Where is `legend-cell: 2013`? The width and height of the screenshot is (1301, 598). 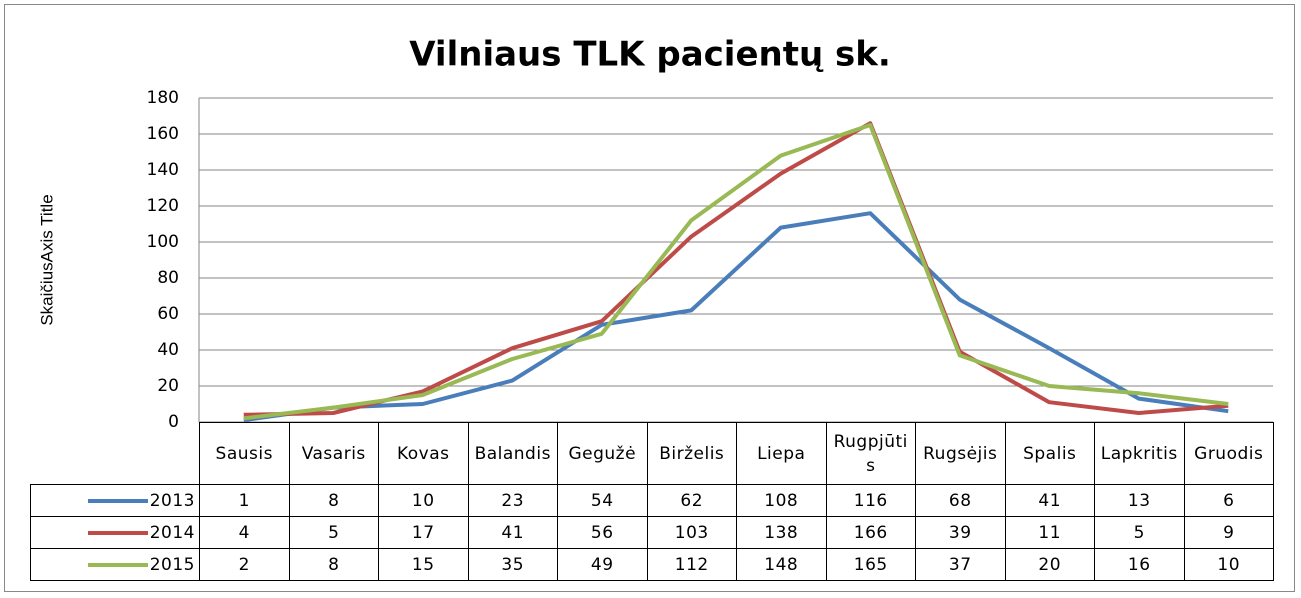 legend-cell: 2013 is located at coordinates (115, 500).